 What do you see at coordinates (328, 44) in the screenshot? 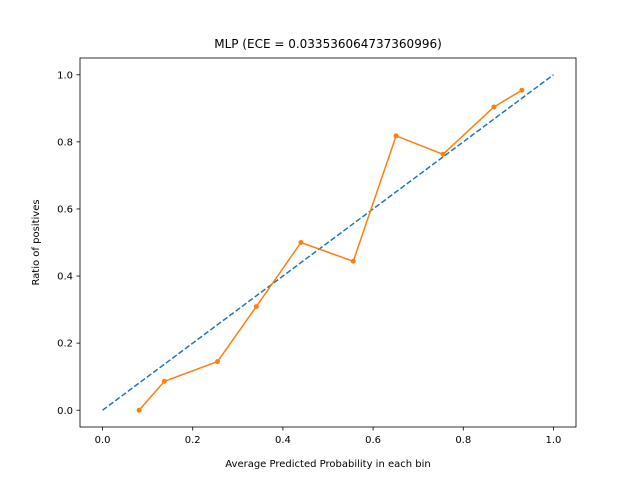
I see `chart-title: MLP (ECE = 0.033536064737360996)` at bounding box center [328, 44].